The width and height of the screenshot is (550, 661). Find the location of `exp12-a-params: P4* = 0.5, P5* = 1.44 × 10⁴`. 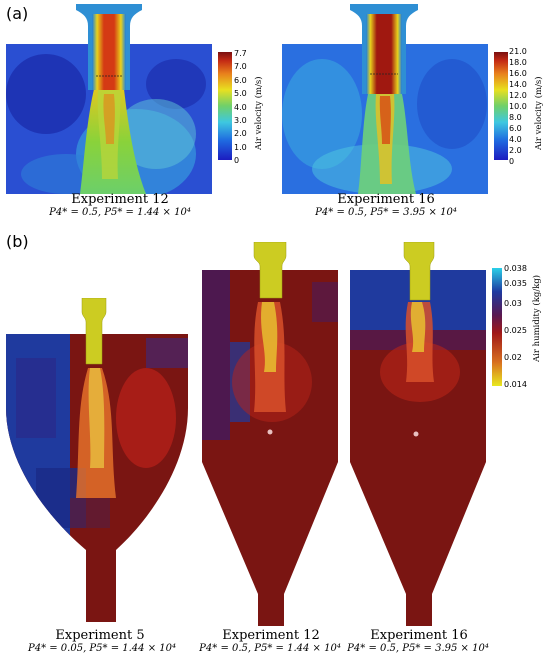

exp12-a-params: P4* = 0.5, P5* = 1.44 × 10⁴ is located at coordinates (120, 212).